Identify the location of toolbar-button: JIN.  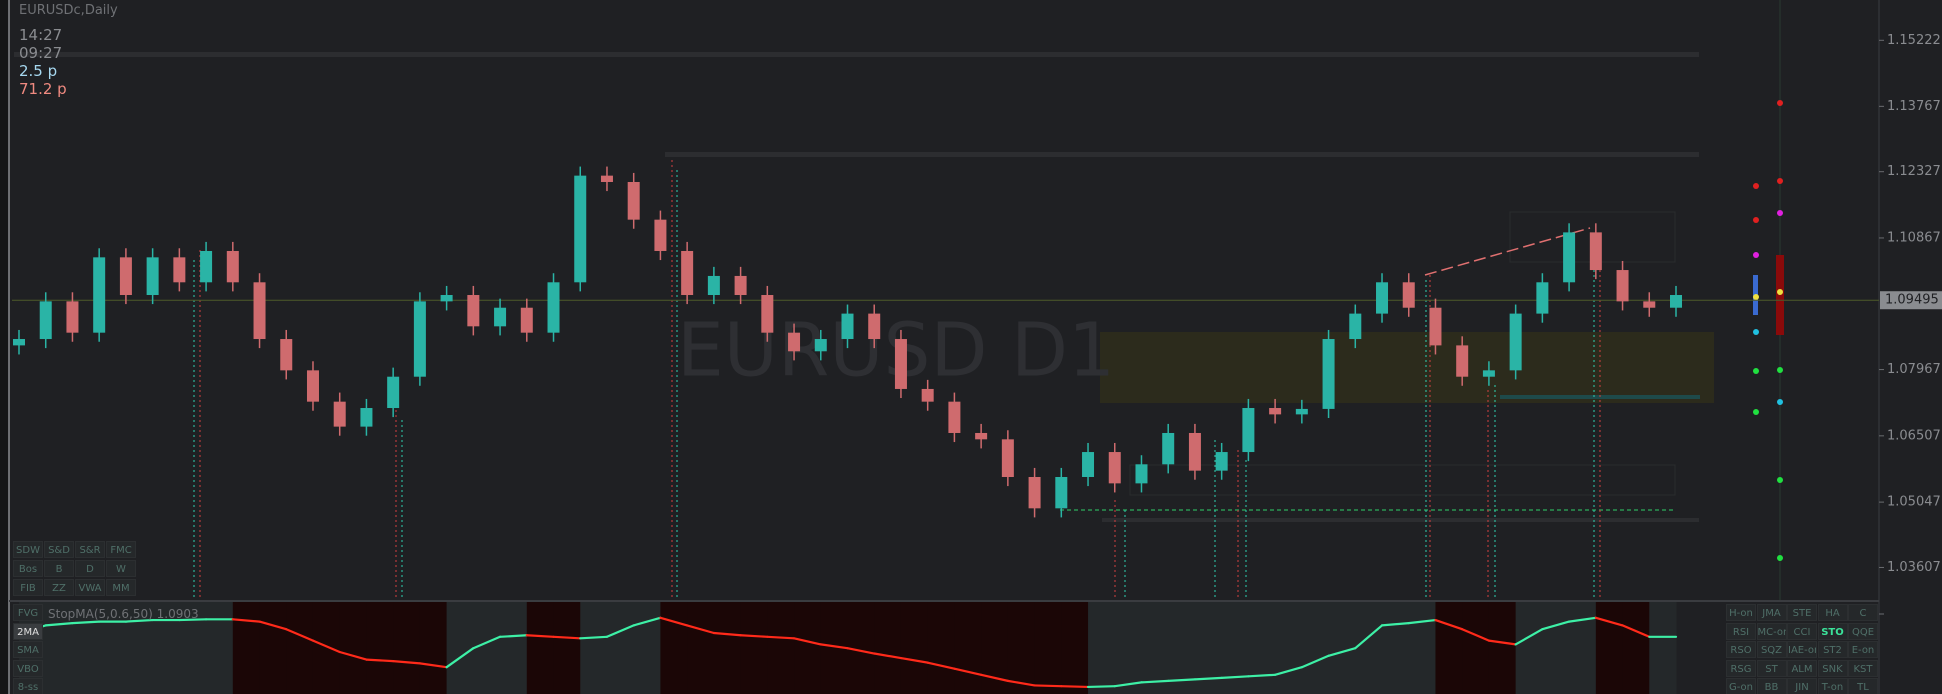
(1802, 686).